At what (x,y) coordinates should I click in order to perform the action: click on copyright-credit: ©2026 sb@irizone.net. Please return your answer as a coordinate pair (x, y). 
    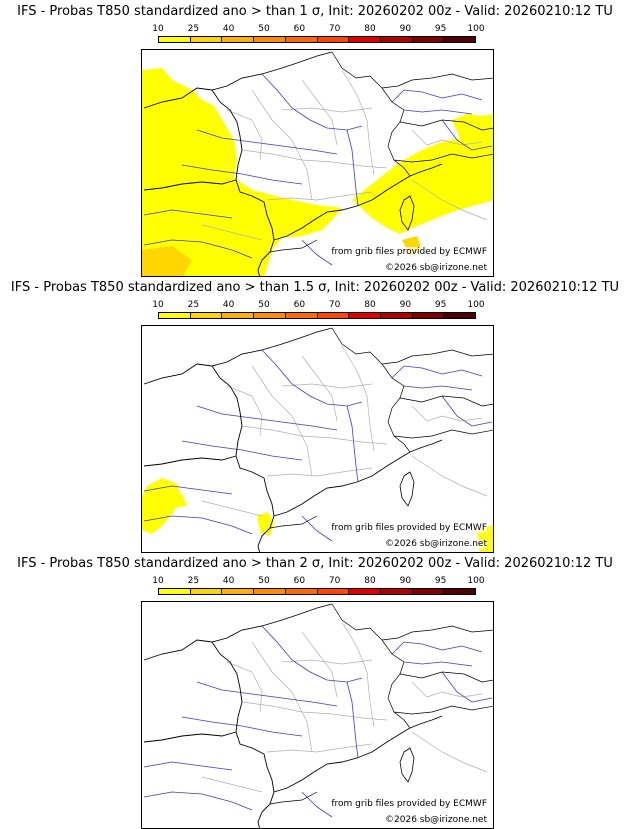
    Looking at the image, I should click on (436, 820).